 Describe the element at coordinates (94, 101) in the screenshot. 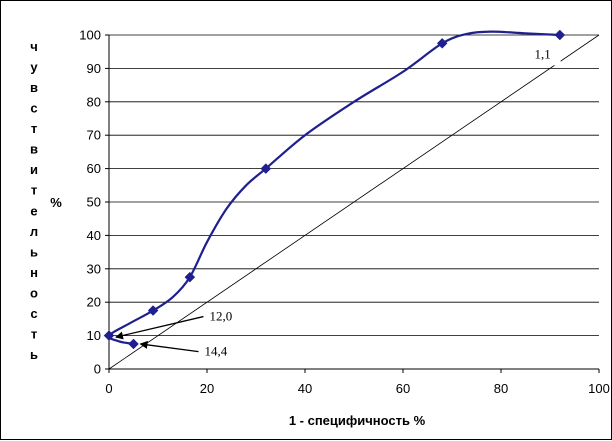

I see `y-tick-label: 80` at that location.